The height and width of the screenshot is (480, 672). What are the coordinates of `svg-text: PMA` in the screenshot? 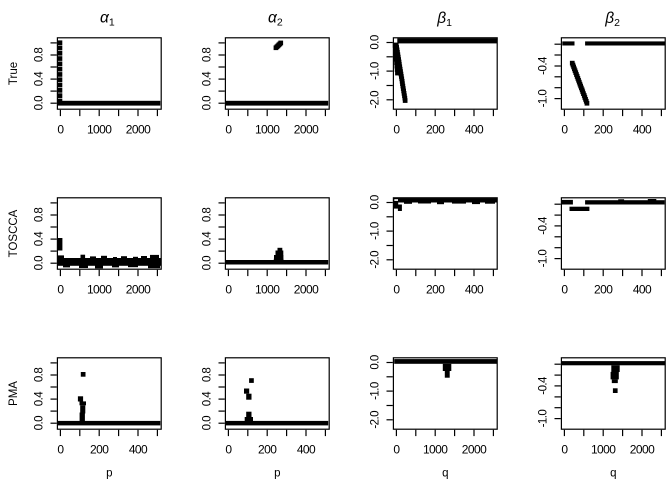 It's located at (14, 393).